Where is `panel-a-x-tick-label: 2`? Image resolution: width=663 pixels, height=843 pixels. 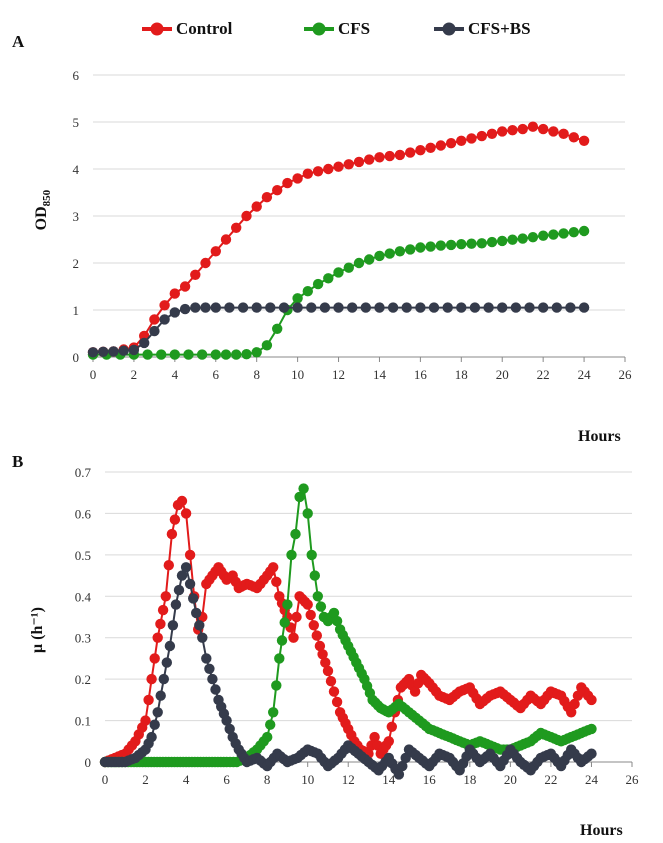 panel-a-x-tick-label: 2 is located at coordinates (134, 374).